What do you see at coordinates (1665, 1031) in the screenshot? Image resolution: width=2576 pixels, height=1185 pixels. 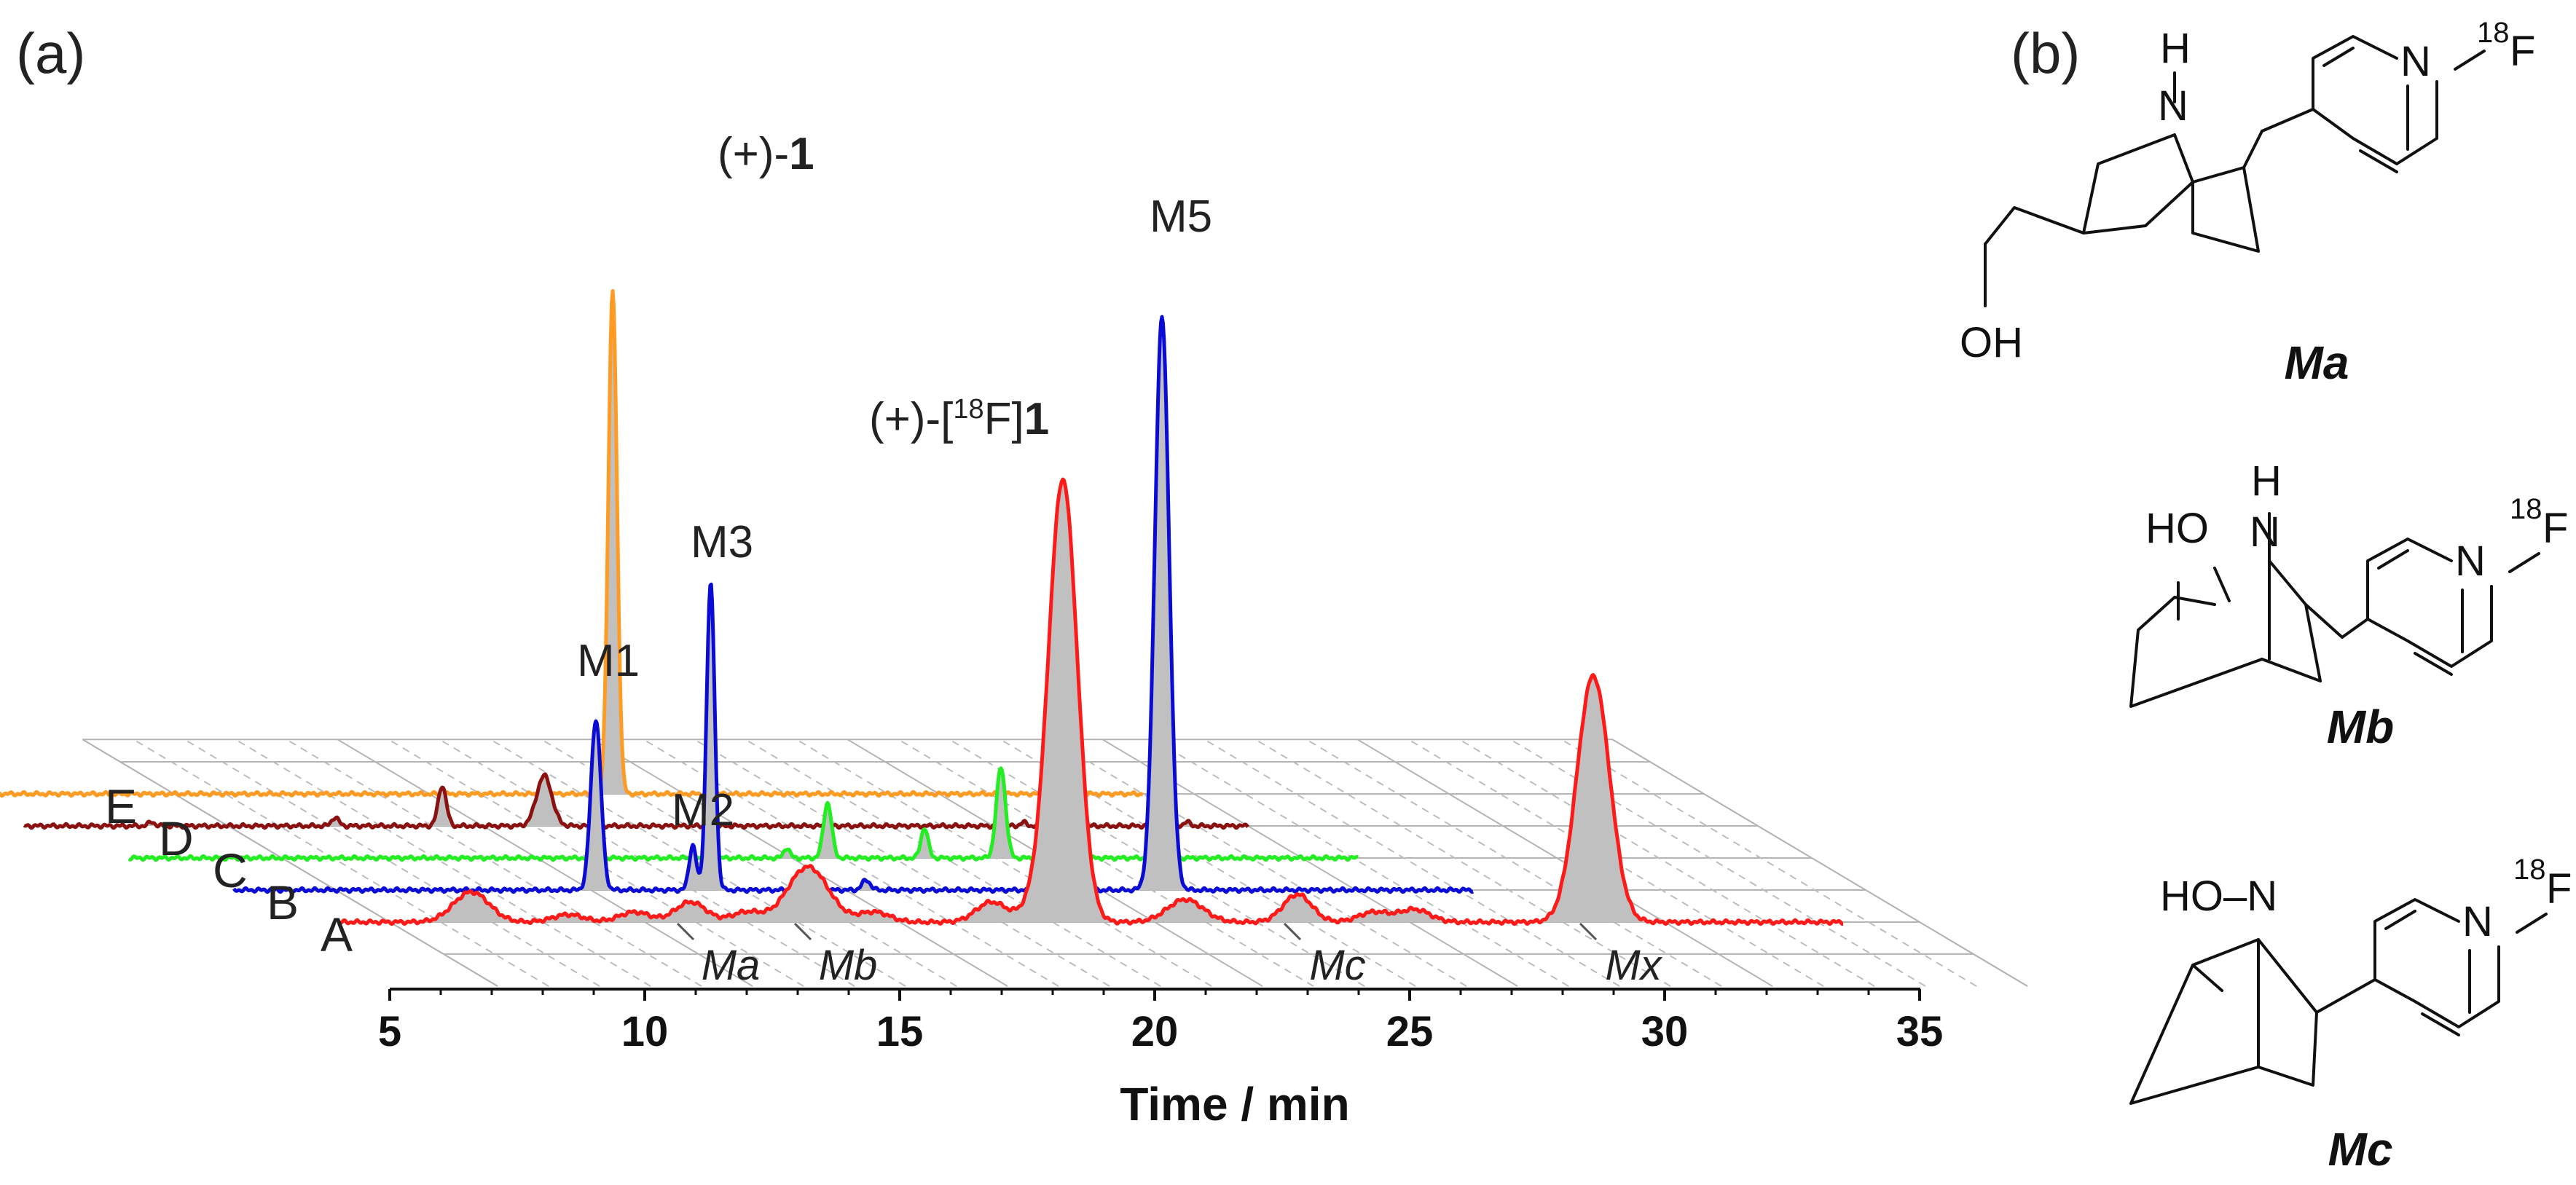 I see `x-tick-label: 30` at bounding box center [1665, 1031].